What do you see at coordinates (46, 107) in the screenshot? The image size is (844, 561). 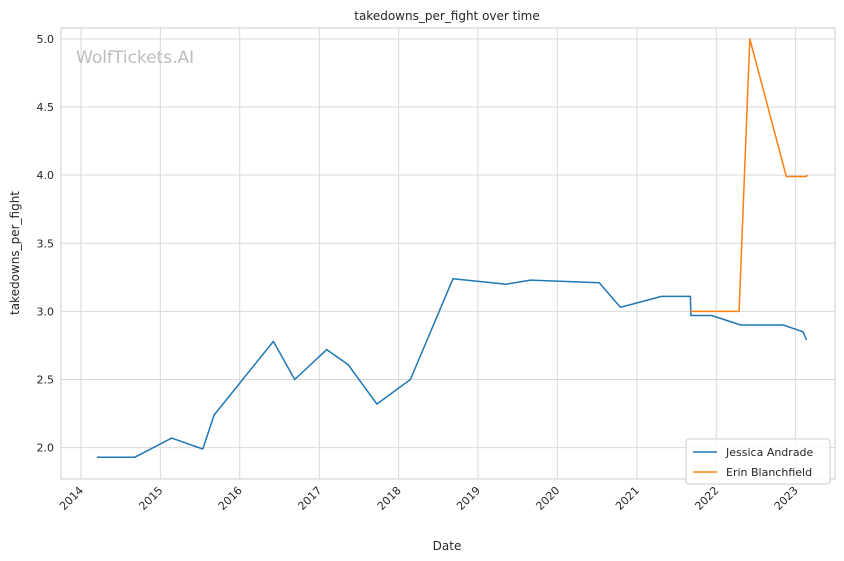 I see `y-tick-label: 4.5` at bounding box center [46, 107].